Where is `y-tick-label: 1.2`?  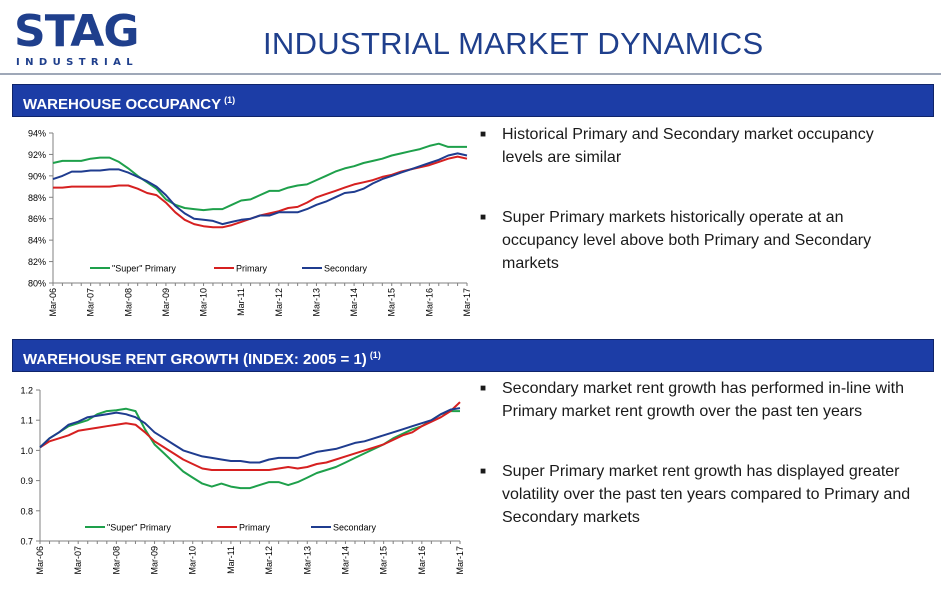 y-tick-label: 1.2 is located at coordinates (26, 391).